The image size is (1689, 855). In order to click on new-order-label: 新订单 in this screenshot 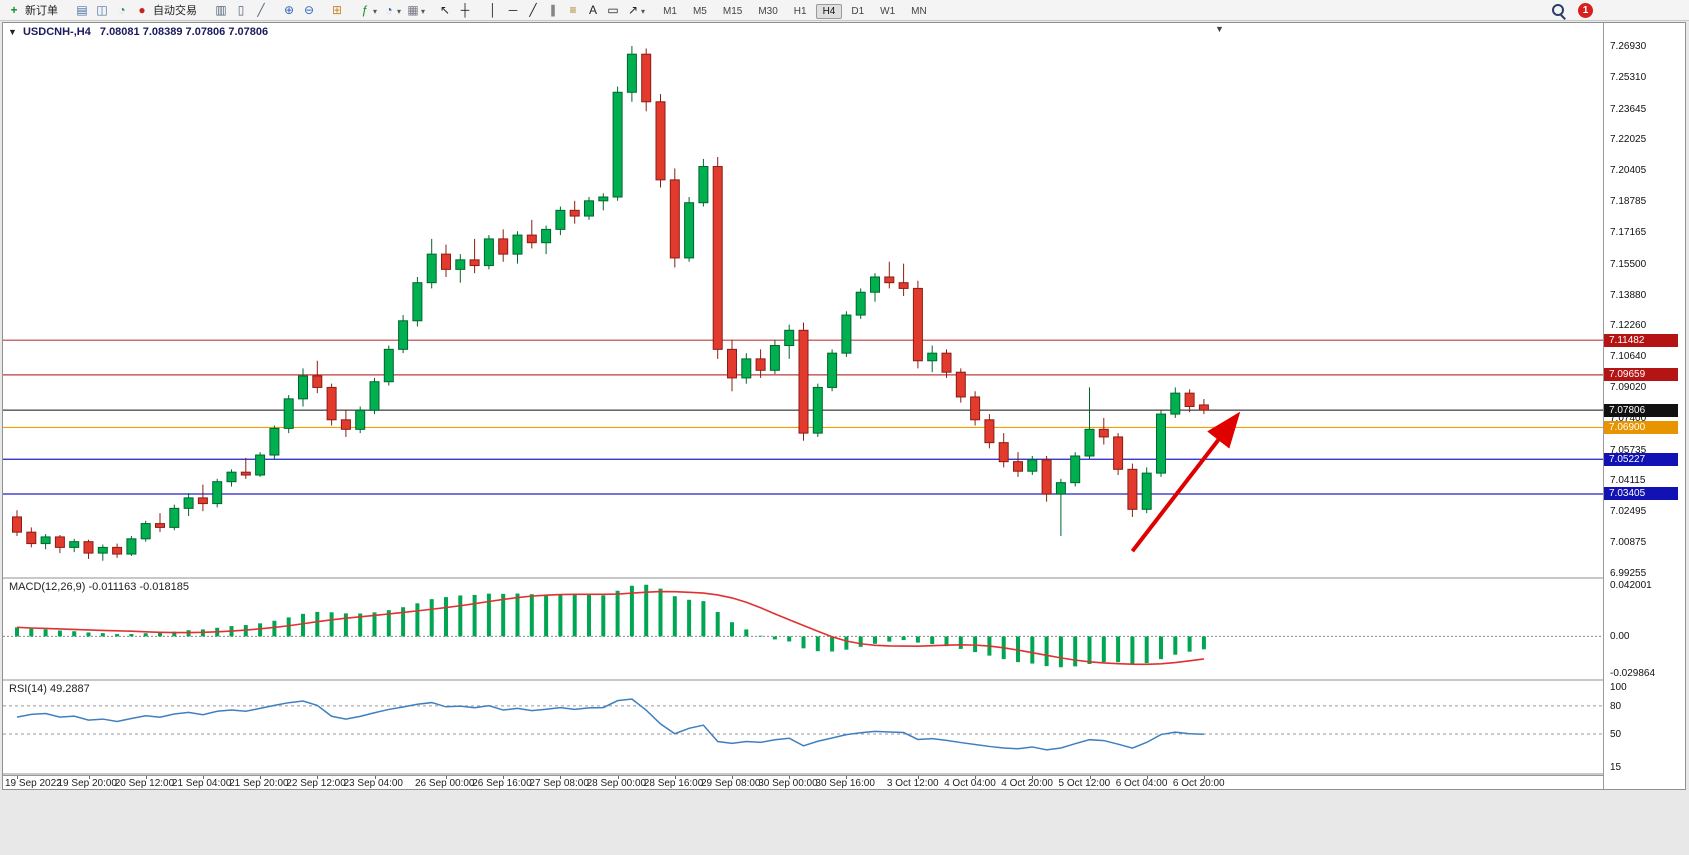, I will do `click(41, 11)`.